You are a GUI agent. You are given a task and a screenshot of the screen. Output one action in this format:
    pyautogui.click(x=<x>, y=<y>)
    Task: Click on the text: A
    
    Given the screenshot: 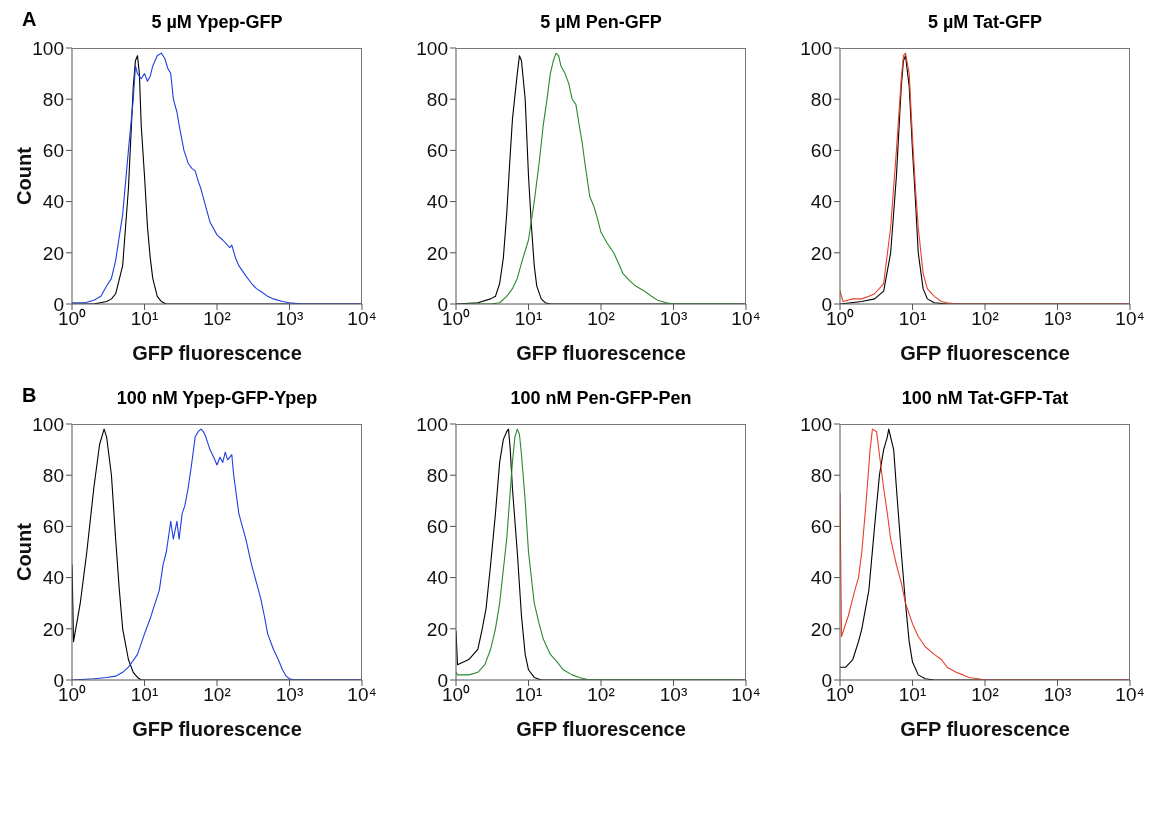 What is the action you would take?
    pyautogui.click(x=29, y=19)
    